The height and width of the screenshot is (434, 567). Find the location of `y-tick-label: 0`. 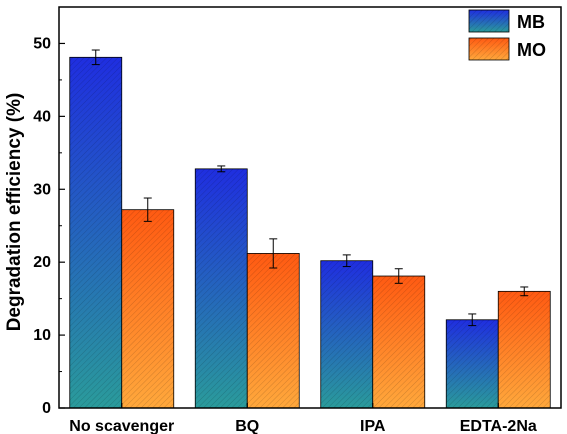

y-tick-label: 0 is located at coordinates (46, 408).